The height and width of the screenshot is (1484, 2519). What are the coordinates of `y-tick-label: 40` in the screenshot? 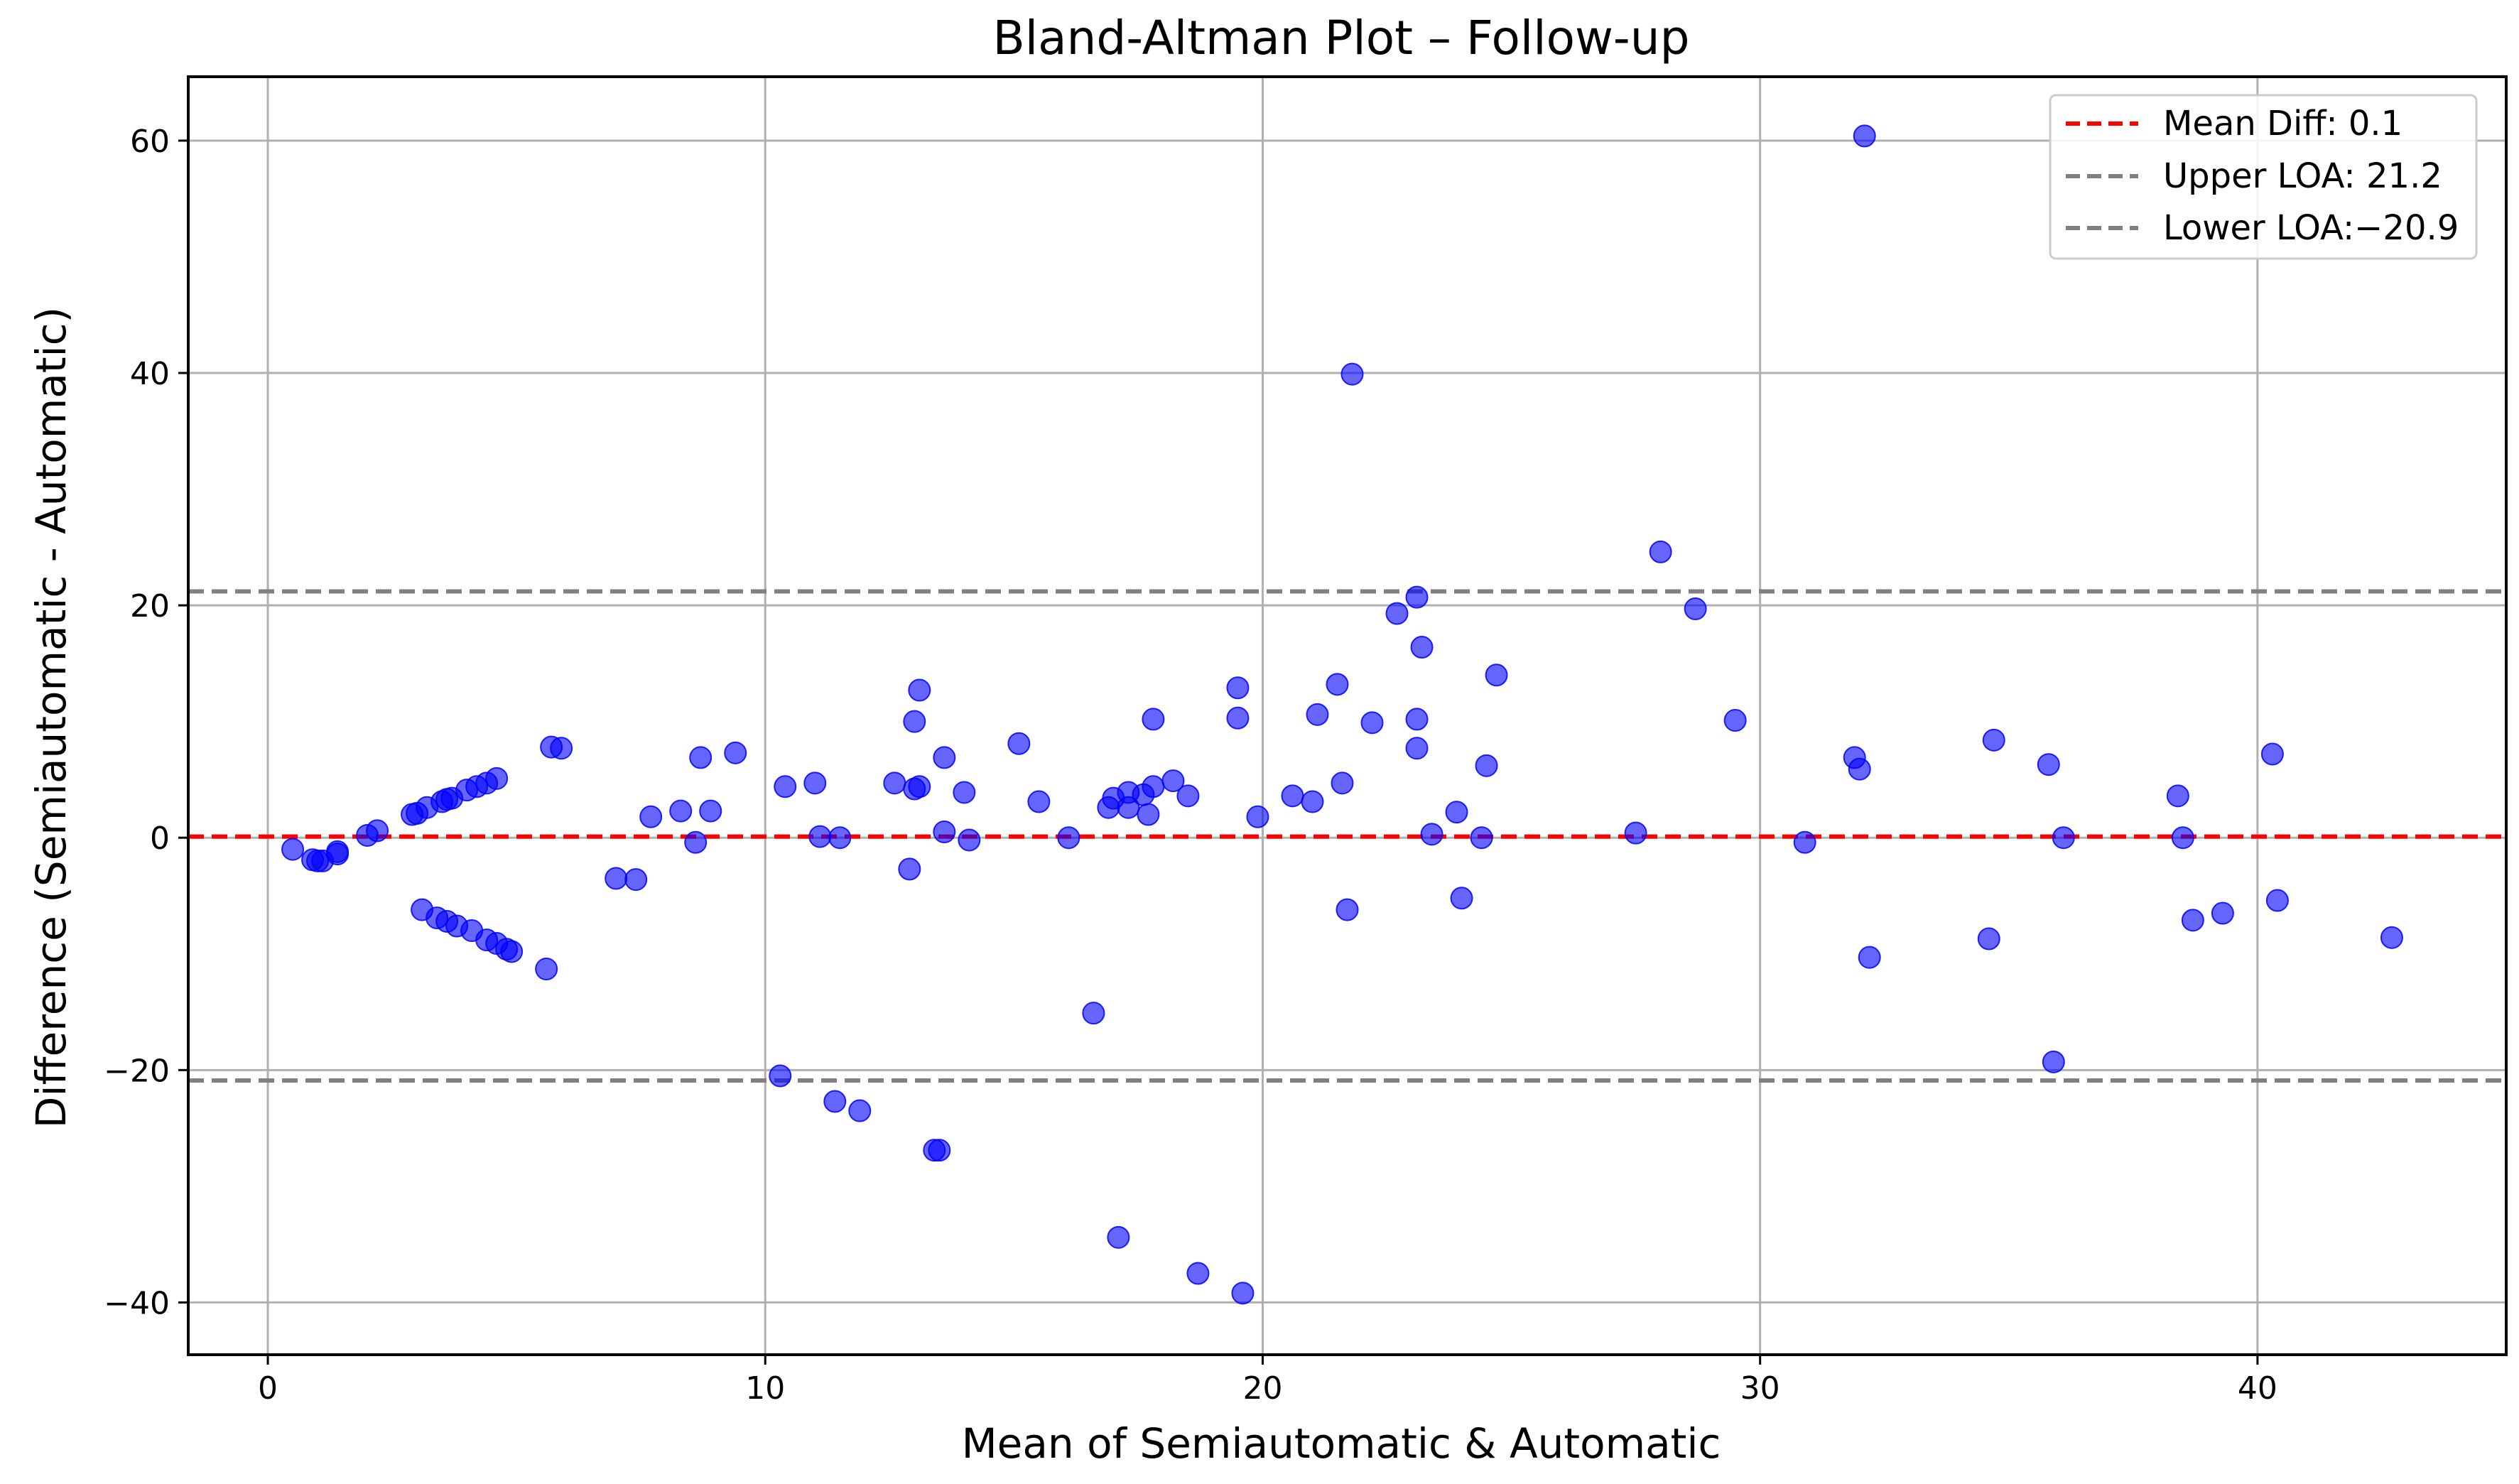 It's located at (150, 374).